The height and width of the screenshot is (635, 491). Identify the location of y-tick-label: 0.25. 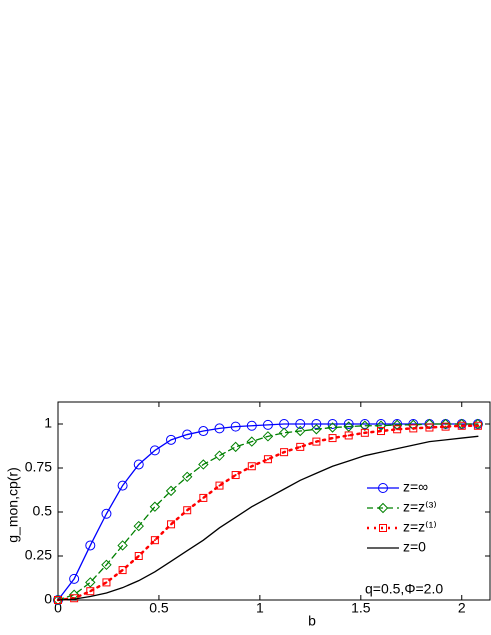
(38, 555).